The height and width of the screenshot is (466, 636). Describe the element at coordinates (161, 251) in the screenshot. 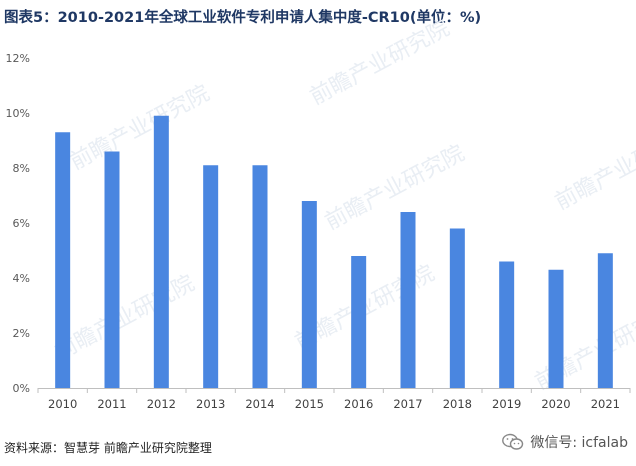

I see `bar-2012` at that location.